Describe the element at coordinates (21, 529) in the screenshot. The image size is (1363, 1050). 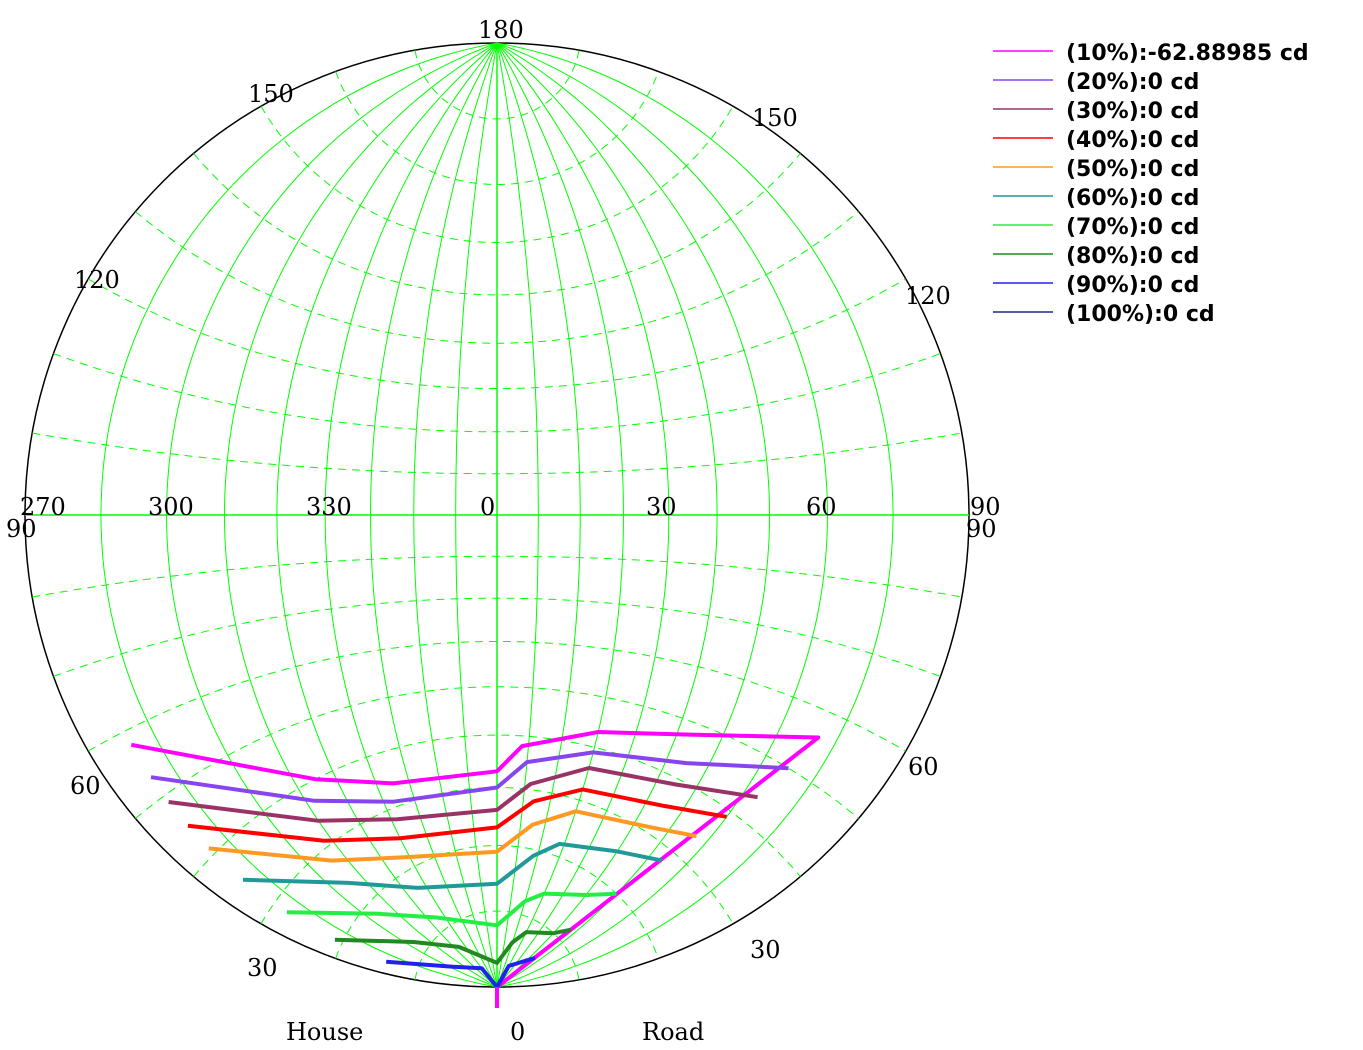
I see `tick-label-left-edge: 90` at that location.